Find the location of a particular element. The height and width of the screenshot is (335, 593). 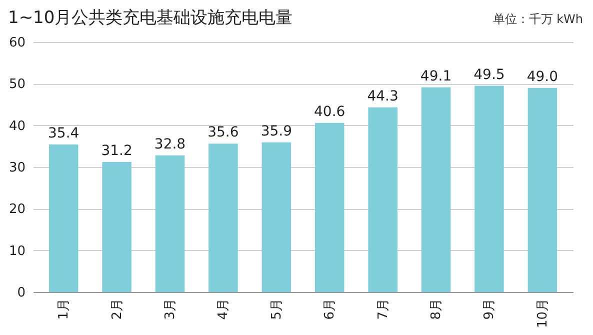

data-label: 35.4 is located at coordinates (64, 134).